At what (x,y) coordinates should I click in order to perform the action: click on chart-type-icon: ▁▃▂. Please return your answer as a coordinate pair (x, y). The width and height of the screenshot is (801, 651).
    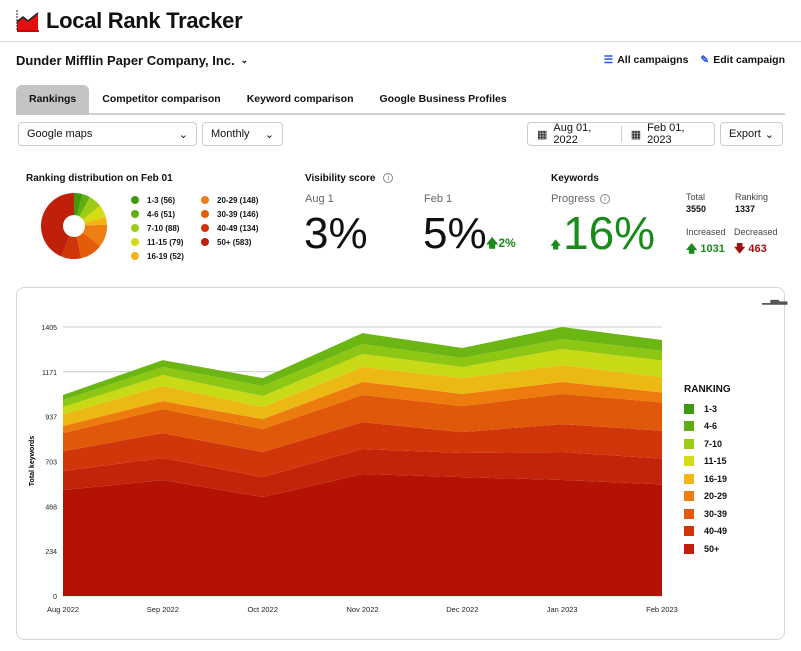
    Looking at the image, I should click on (775, 299).